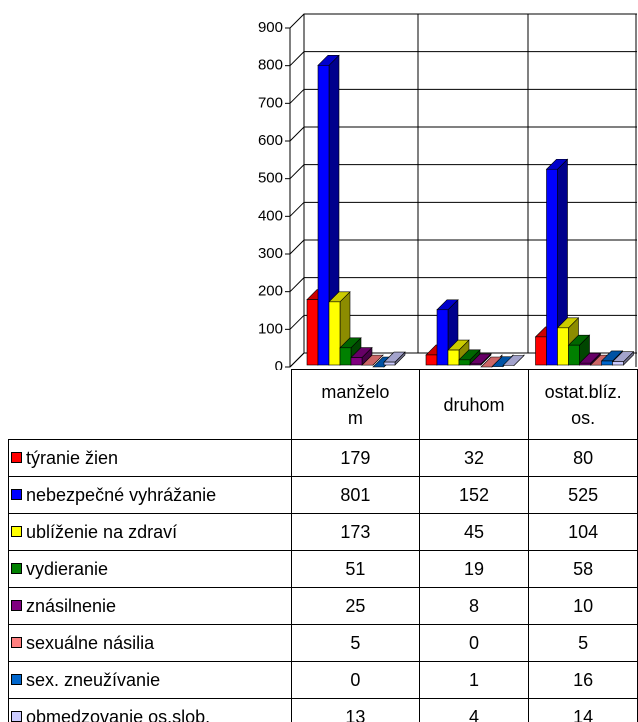 The height and width of the screenshot is (722, 638). What do you see at coordinates (150, 606) in the screenshot?
I see `legend-cell: znásilnenie` at bounding box center [150, 606].